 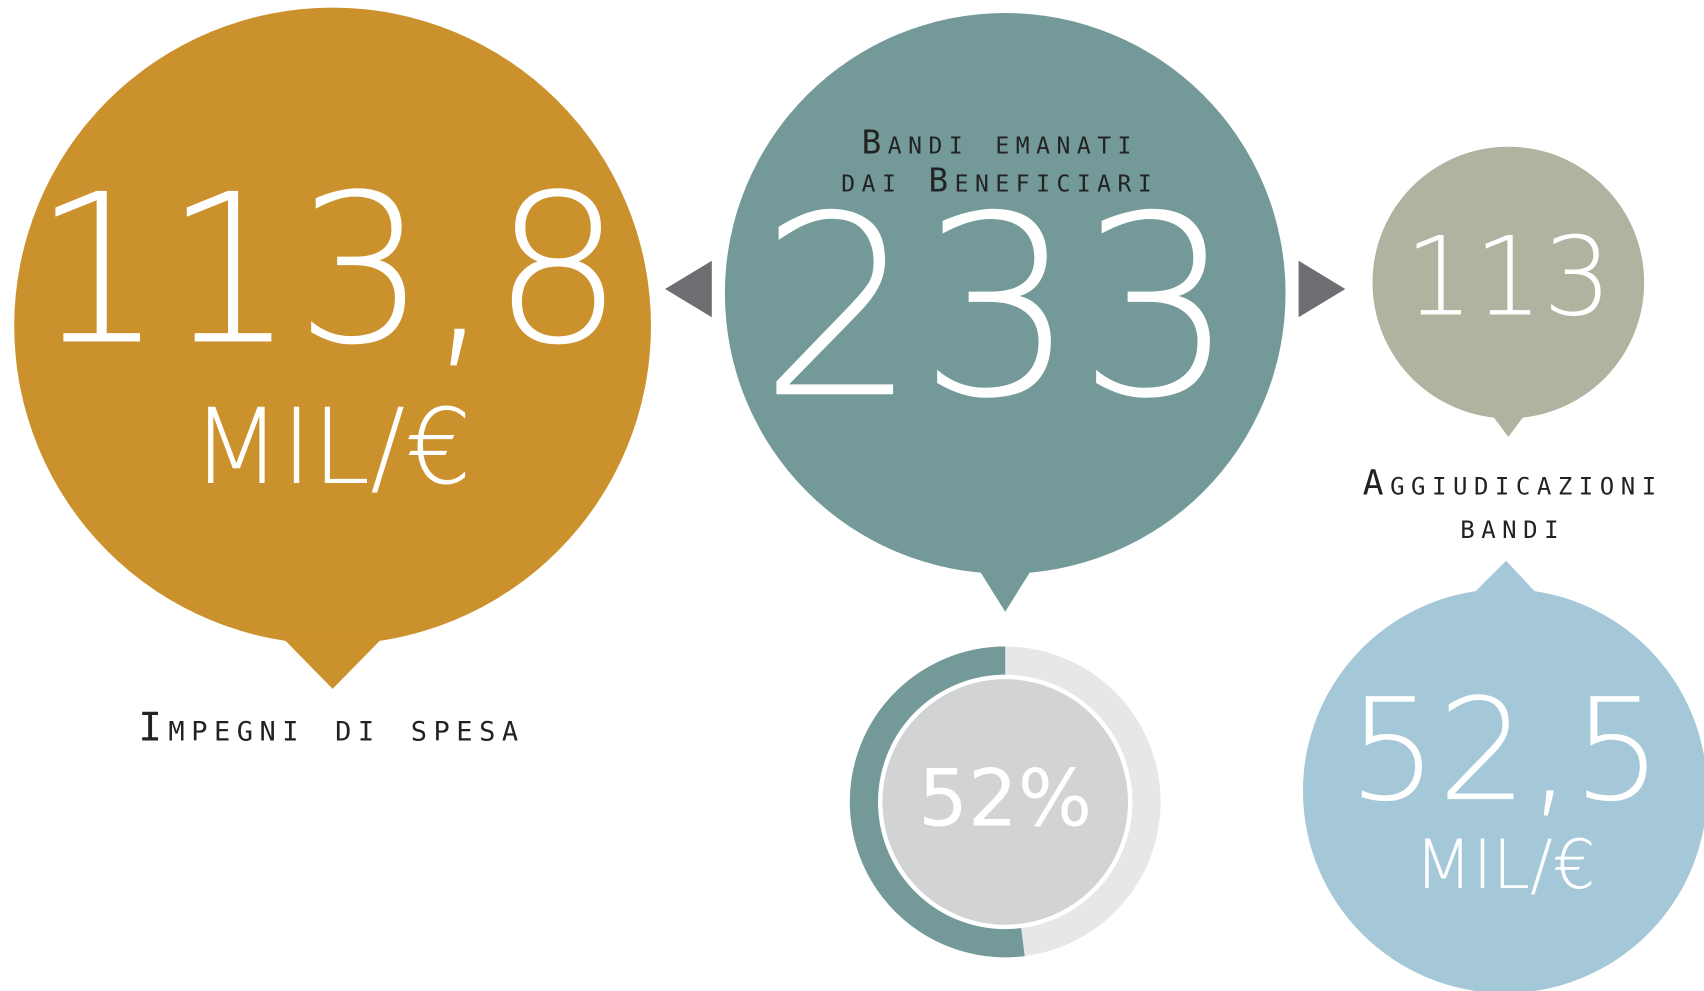 What do you see at coordinates (1512, 527) in the screenshot?
I see `label: bandi` at bounding box center [1512, 527].